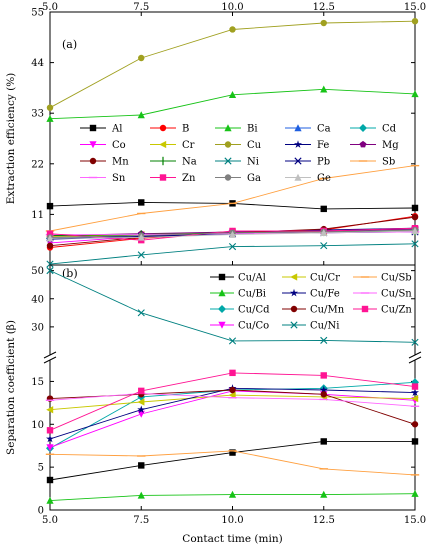  I want to click on panel-a-legend: Al B Bi Ca Cd Co Cr Cu Fe Mg Mn Na Ni Pb Sb Sn Zn Ga Ge, so click(239, 154).